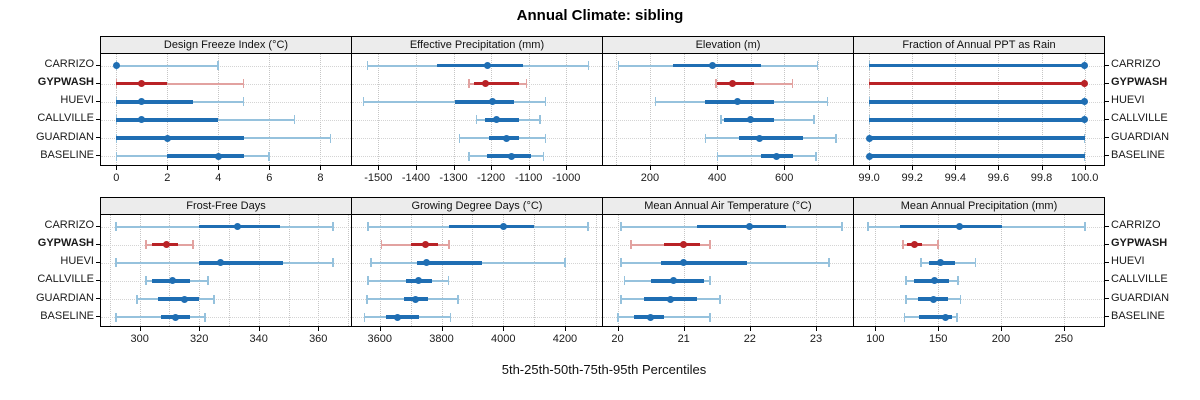 This screenshot has width=1200, height=400. What do you see at coordinates (64, 297) in the screenshot?
I see `site-label-guardian: GUARDIAN` at bounding box center [64, 297].